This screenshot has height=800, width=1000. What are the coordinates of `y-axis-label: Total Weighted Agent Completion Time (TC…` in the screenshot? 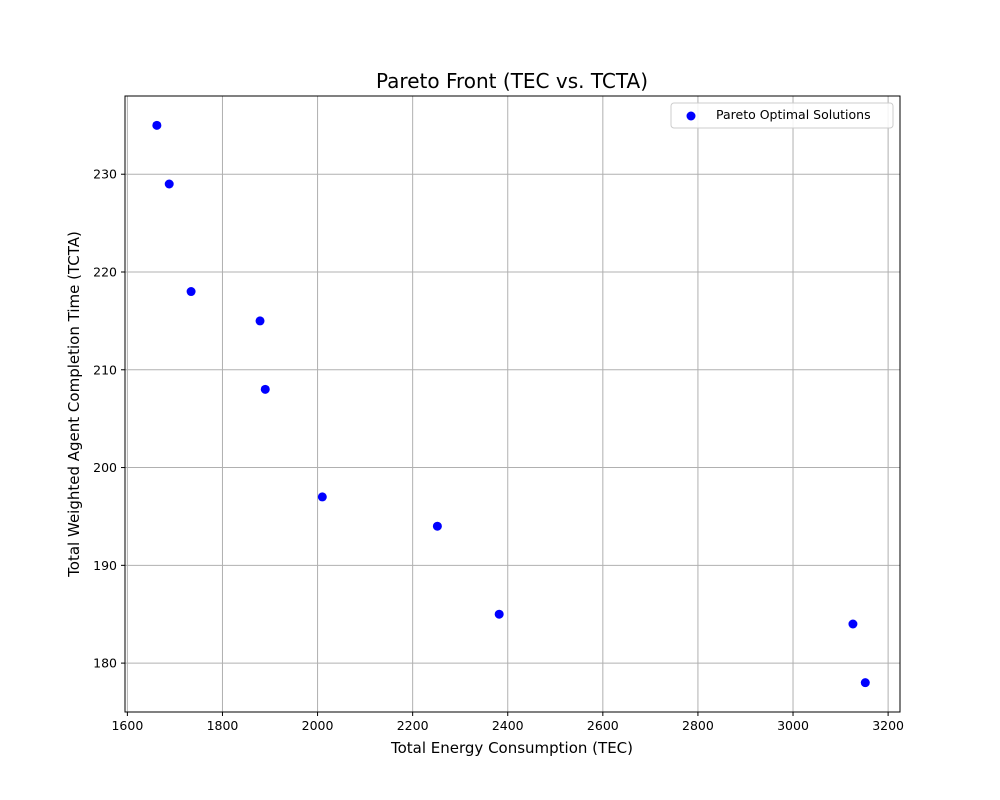 It's located at (74, 404).